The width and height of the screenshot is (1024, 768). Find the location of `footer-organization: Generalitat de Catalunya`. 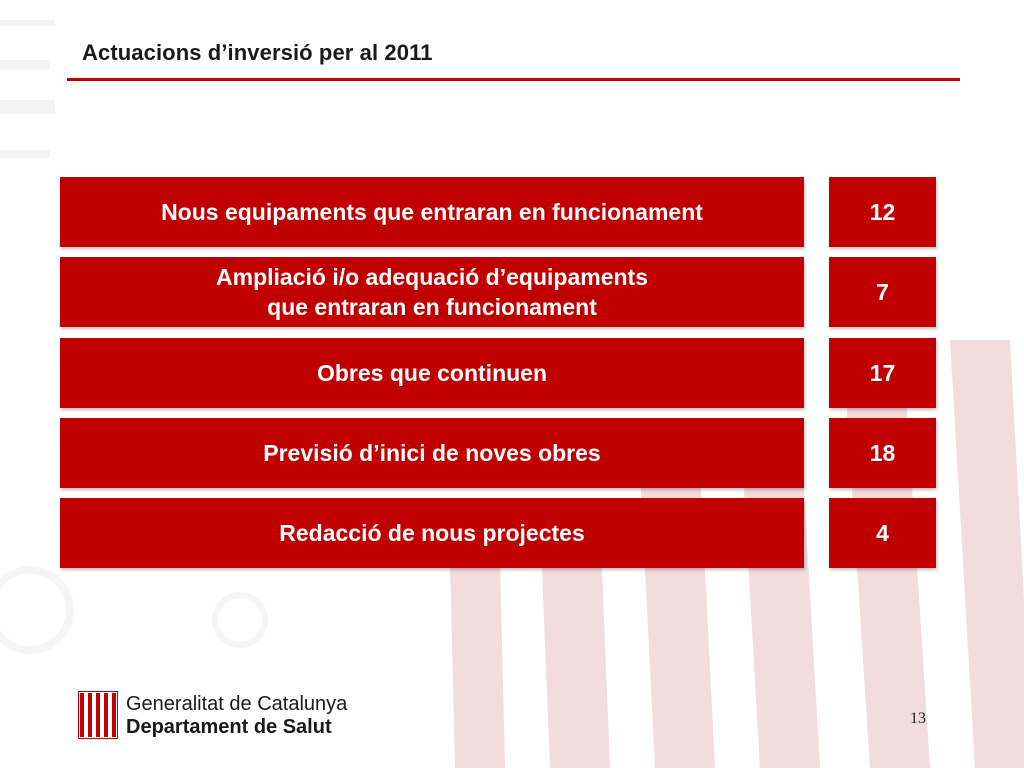

footer-organization: Generalitat de Catalunya is located at coordinates (237, 704).